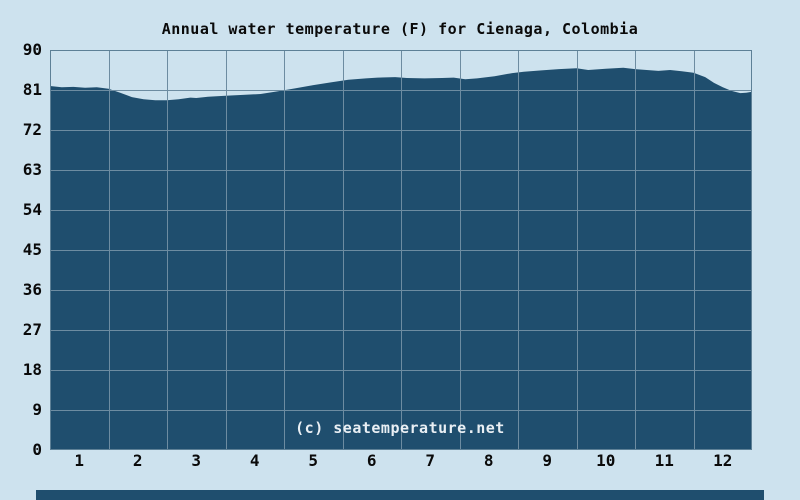 The width and height of the screenshot is (800, 500). Describe the element at coordinates (32, 369) in the screenshot. I see `y-tick-label: 18` at that location.